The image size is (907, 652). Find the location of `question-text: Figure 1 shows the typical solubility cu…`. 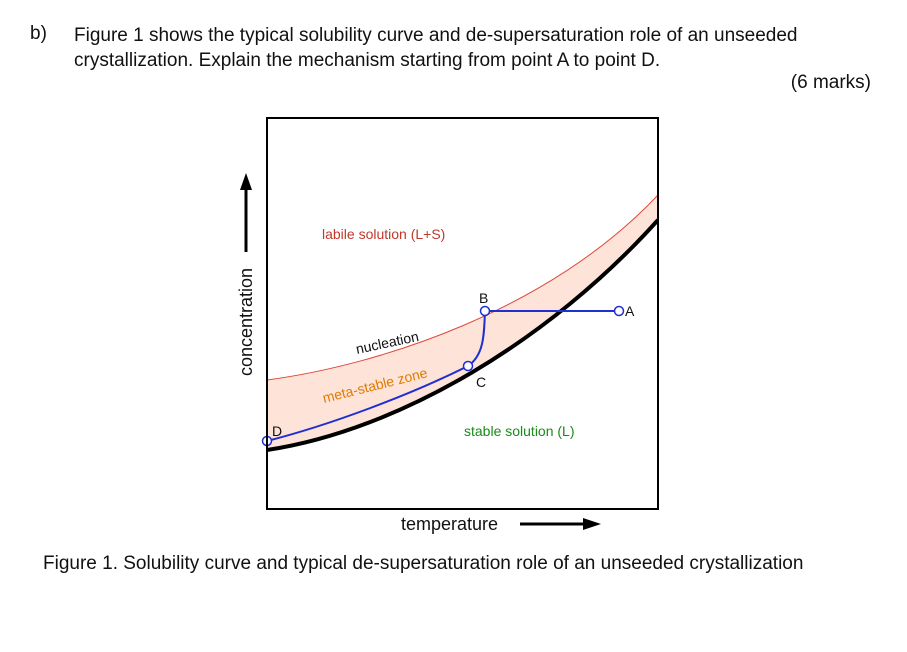

question-text: Figure 1 shows the typical solubility cu… is located at coordinates (474, 48).